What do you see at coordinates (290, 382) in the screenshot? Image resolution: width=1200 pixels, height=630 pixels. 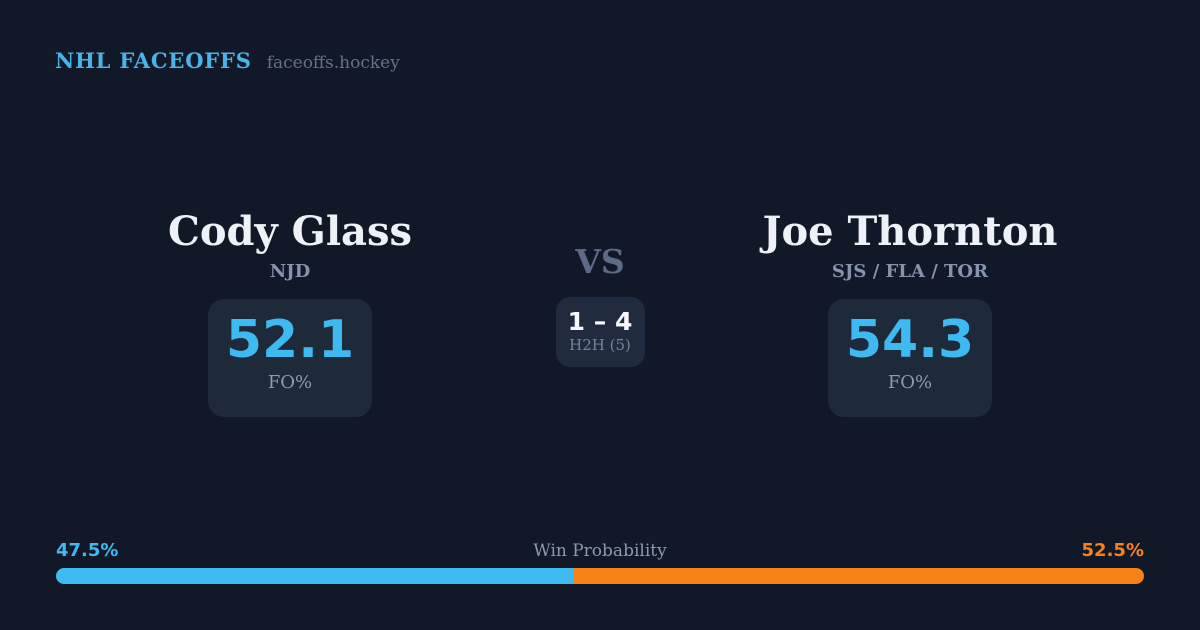 I see `stat-label-left: FO%` at bounding box center [290, 382].